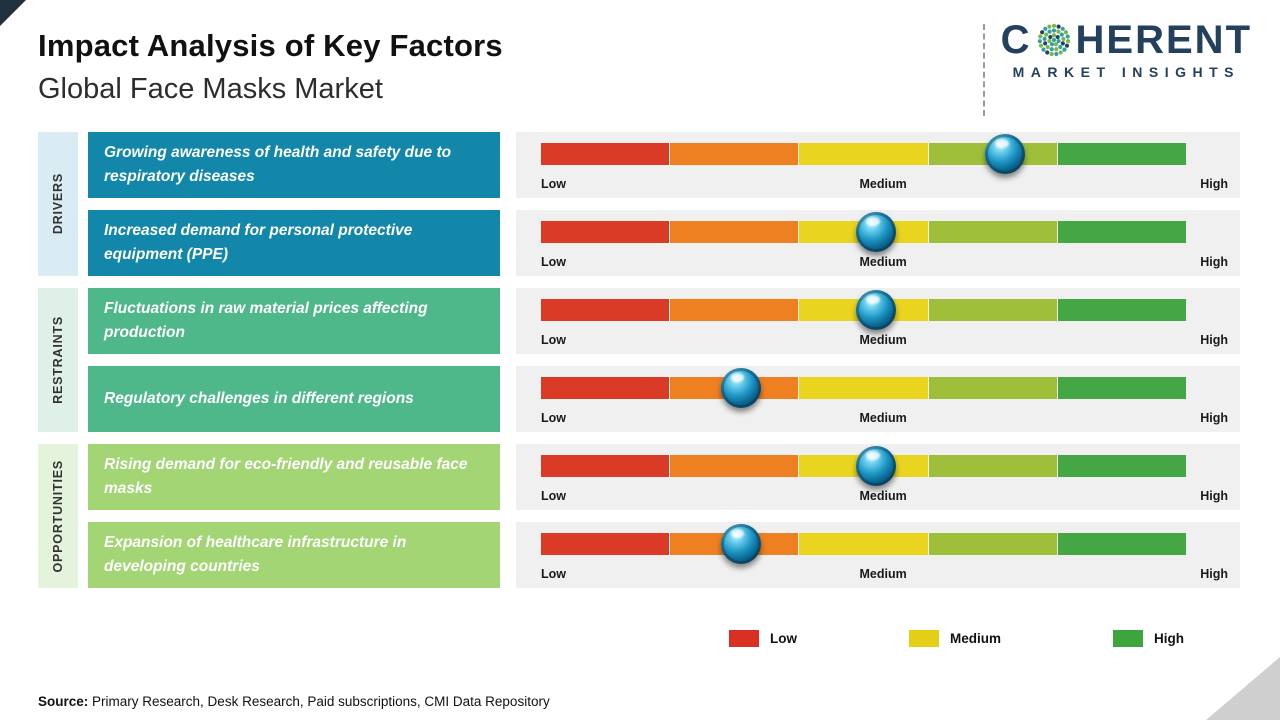 The height and width of the screenshot is (720, 1280). What do you see at coordinates (1016, 40) in the screenshot?
I see `logo-text-prefix: C` at bounding box center [1016, 40].